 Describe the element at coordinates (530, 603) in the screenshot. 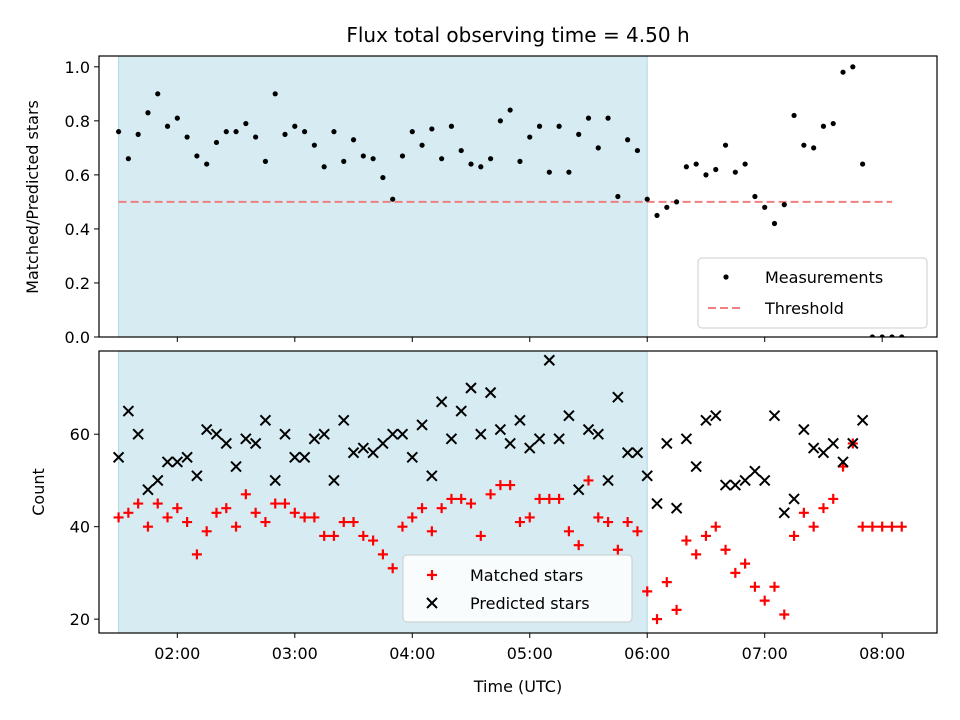

I see `legend-label-predicted: Predicted stars` at that location.